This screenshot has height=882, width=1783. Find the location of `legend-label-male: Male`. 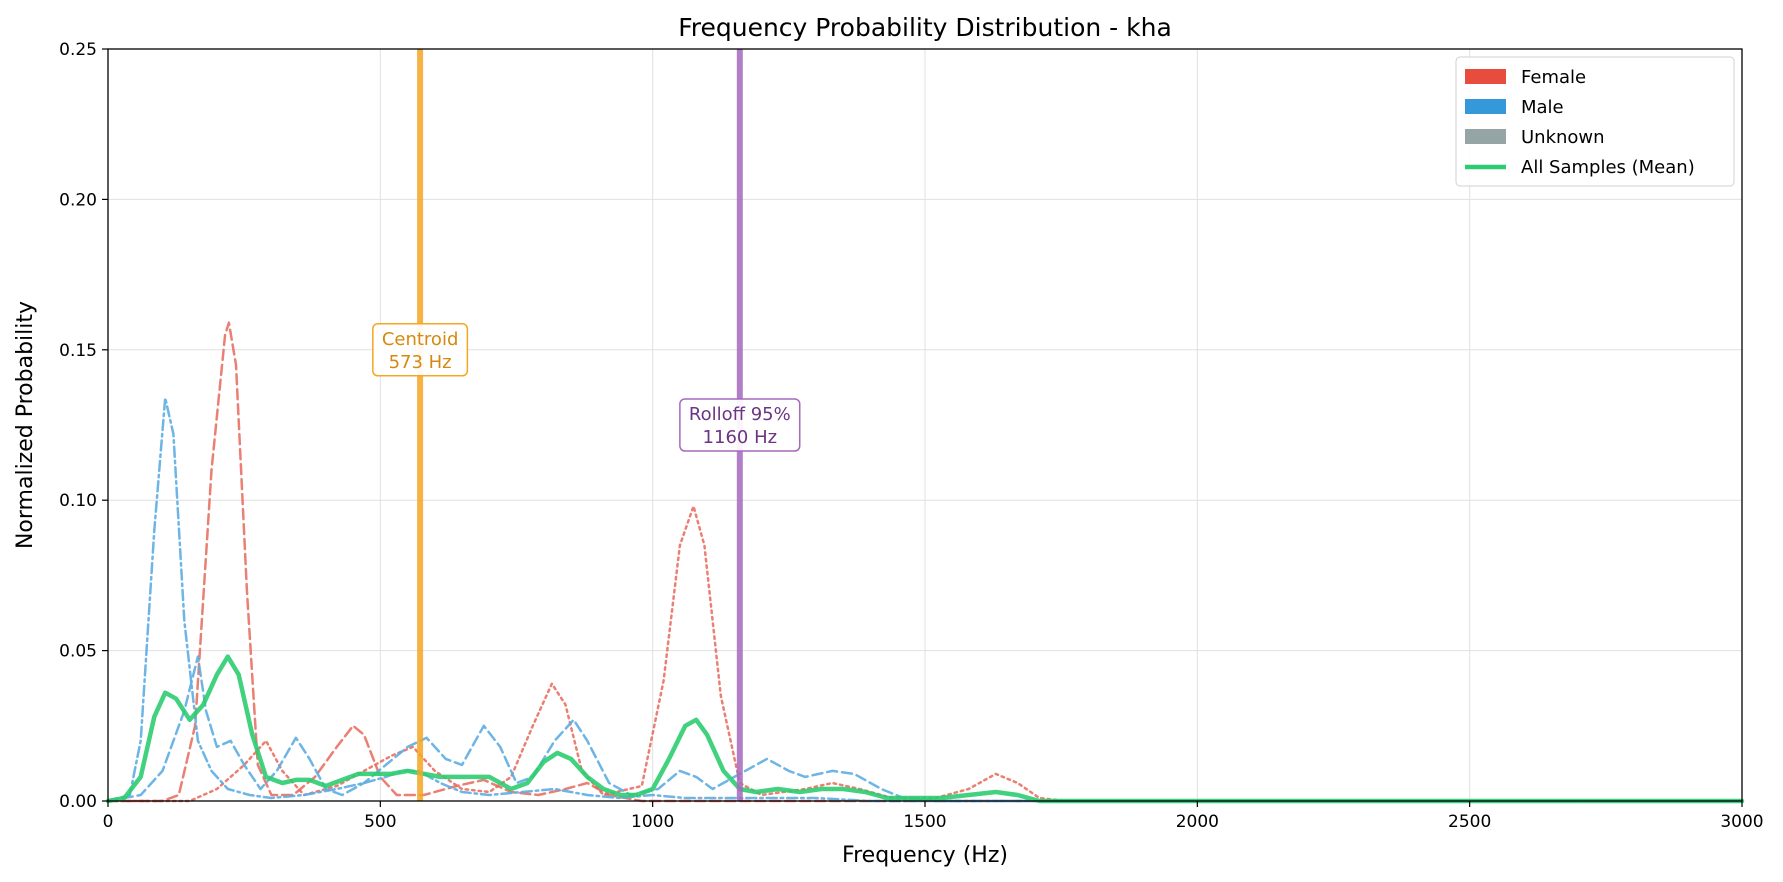

legend-label-male: Male is located at coordinates (1542, 107).